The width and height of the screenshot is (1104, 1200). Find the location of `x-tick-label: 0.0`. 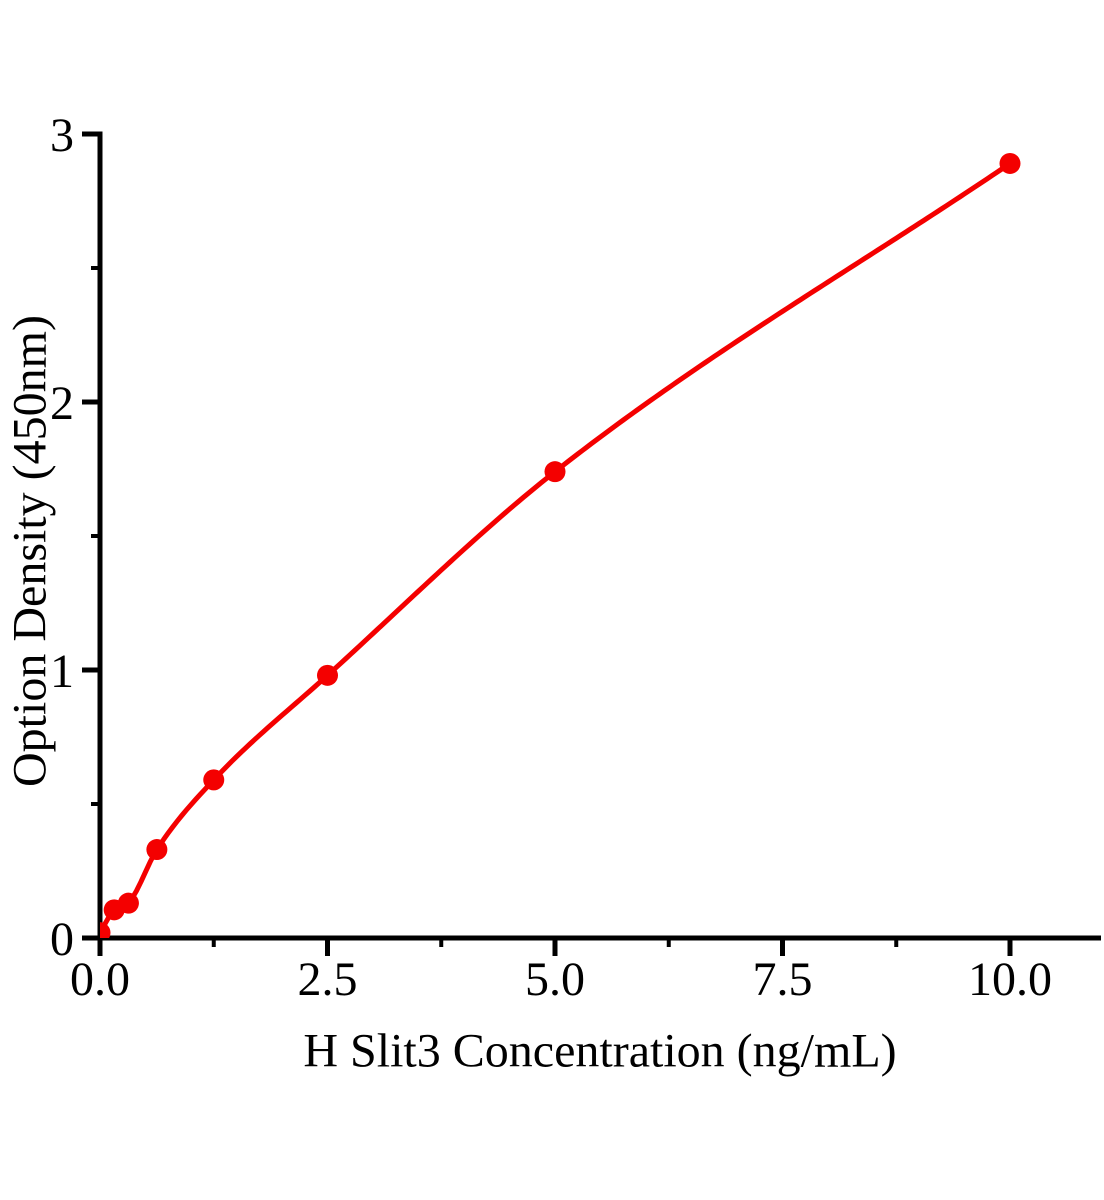

x-tick-label: 0.0 is located at coordinates (100, 979).